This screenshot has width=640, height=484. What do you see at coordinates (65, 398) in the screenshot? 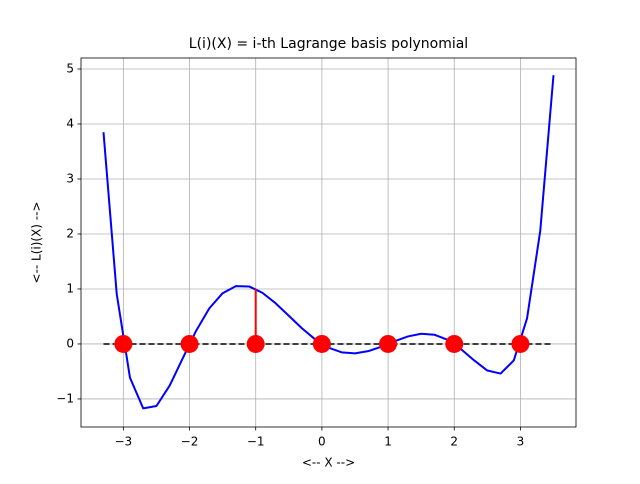
I see `y-tick-label: −1` at bounding box center [65, 398].